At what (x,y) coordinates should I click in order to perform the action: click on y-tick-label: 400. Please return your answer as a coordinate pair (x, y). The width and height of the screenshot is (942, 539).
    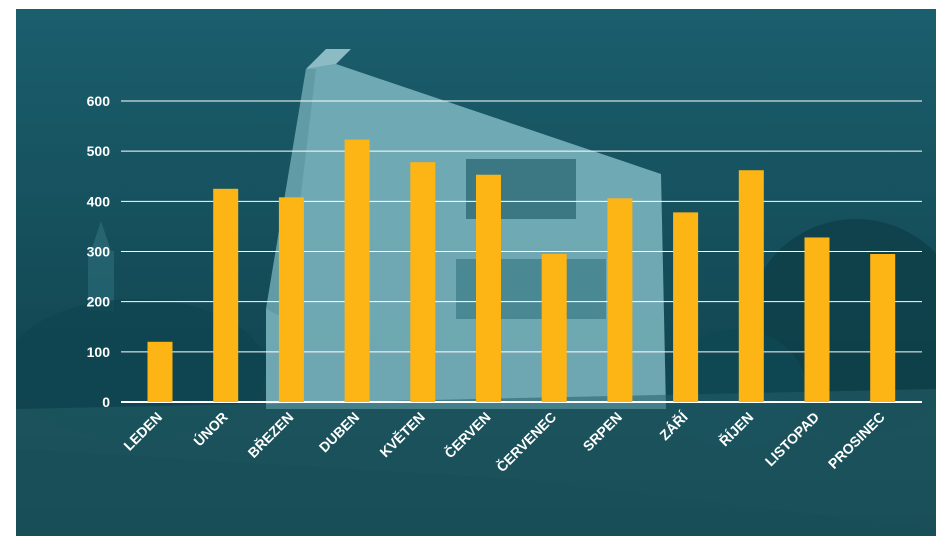
    Looking at the image, I should click on (99, 201).